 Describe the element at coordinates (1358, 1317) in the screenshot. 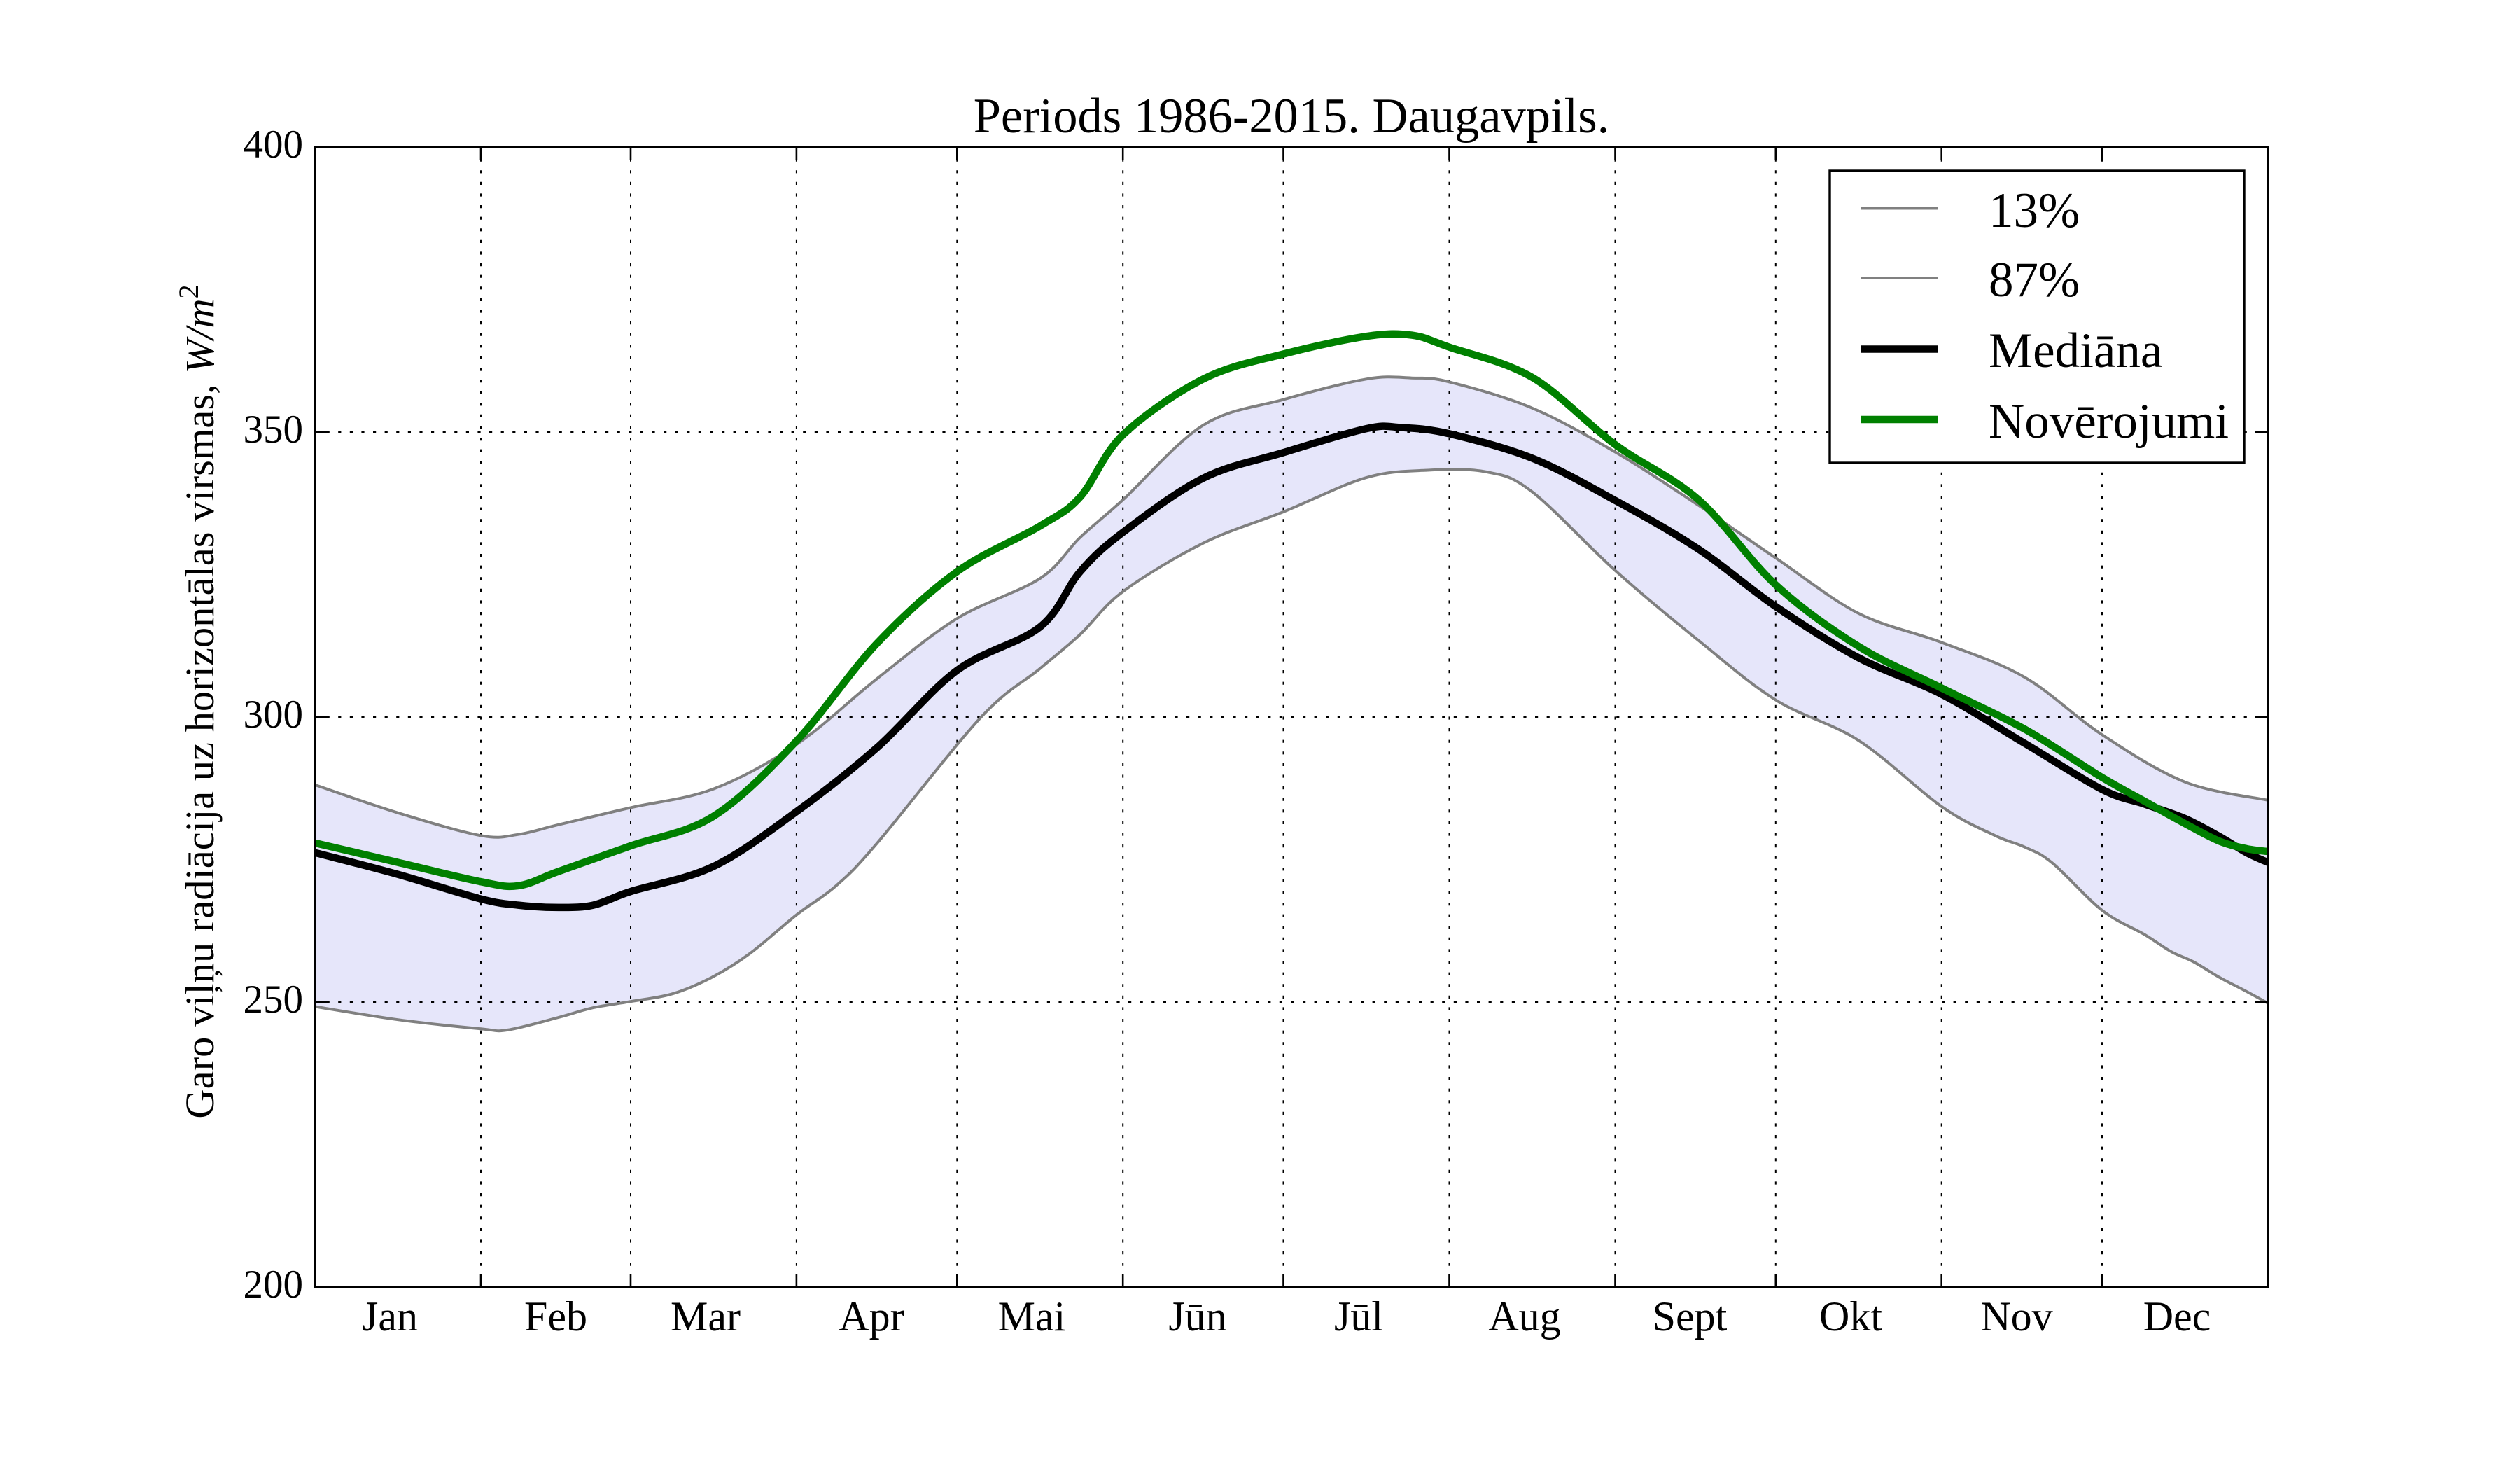

I see `svg-text: Jūl` at that location.